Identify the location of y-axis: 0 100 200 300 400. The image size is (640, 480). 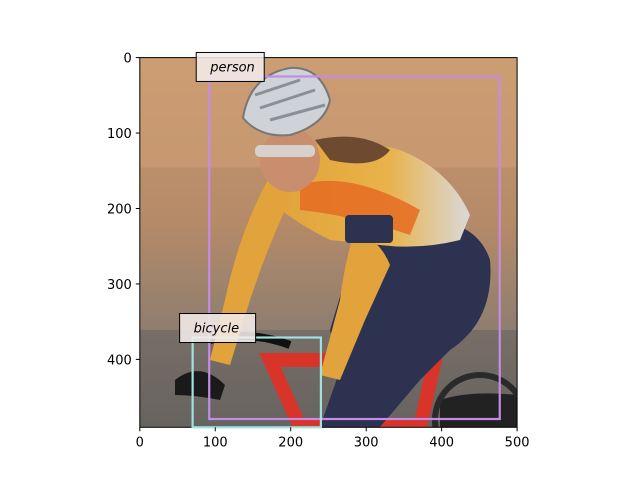
(123, 210).